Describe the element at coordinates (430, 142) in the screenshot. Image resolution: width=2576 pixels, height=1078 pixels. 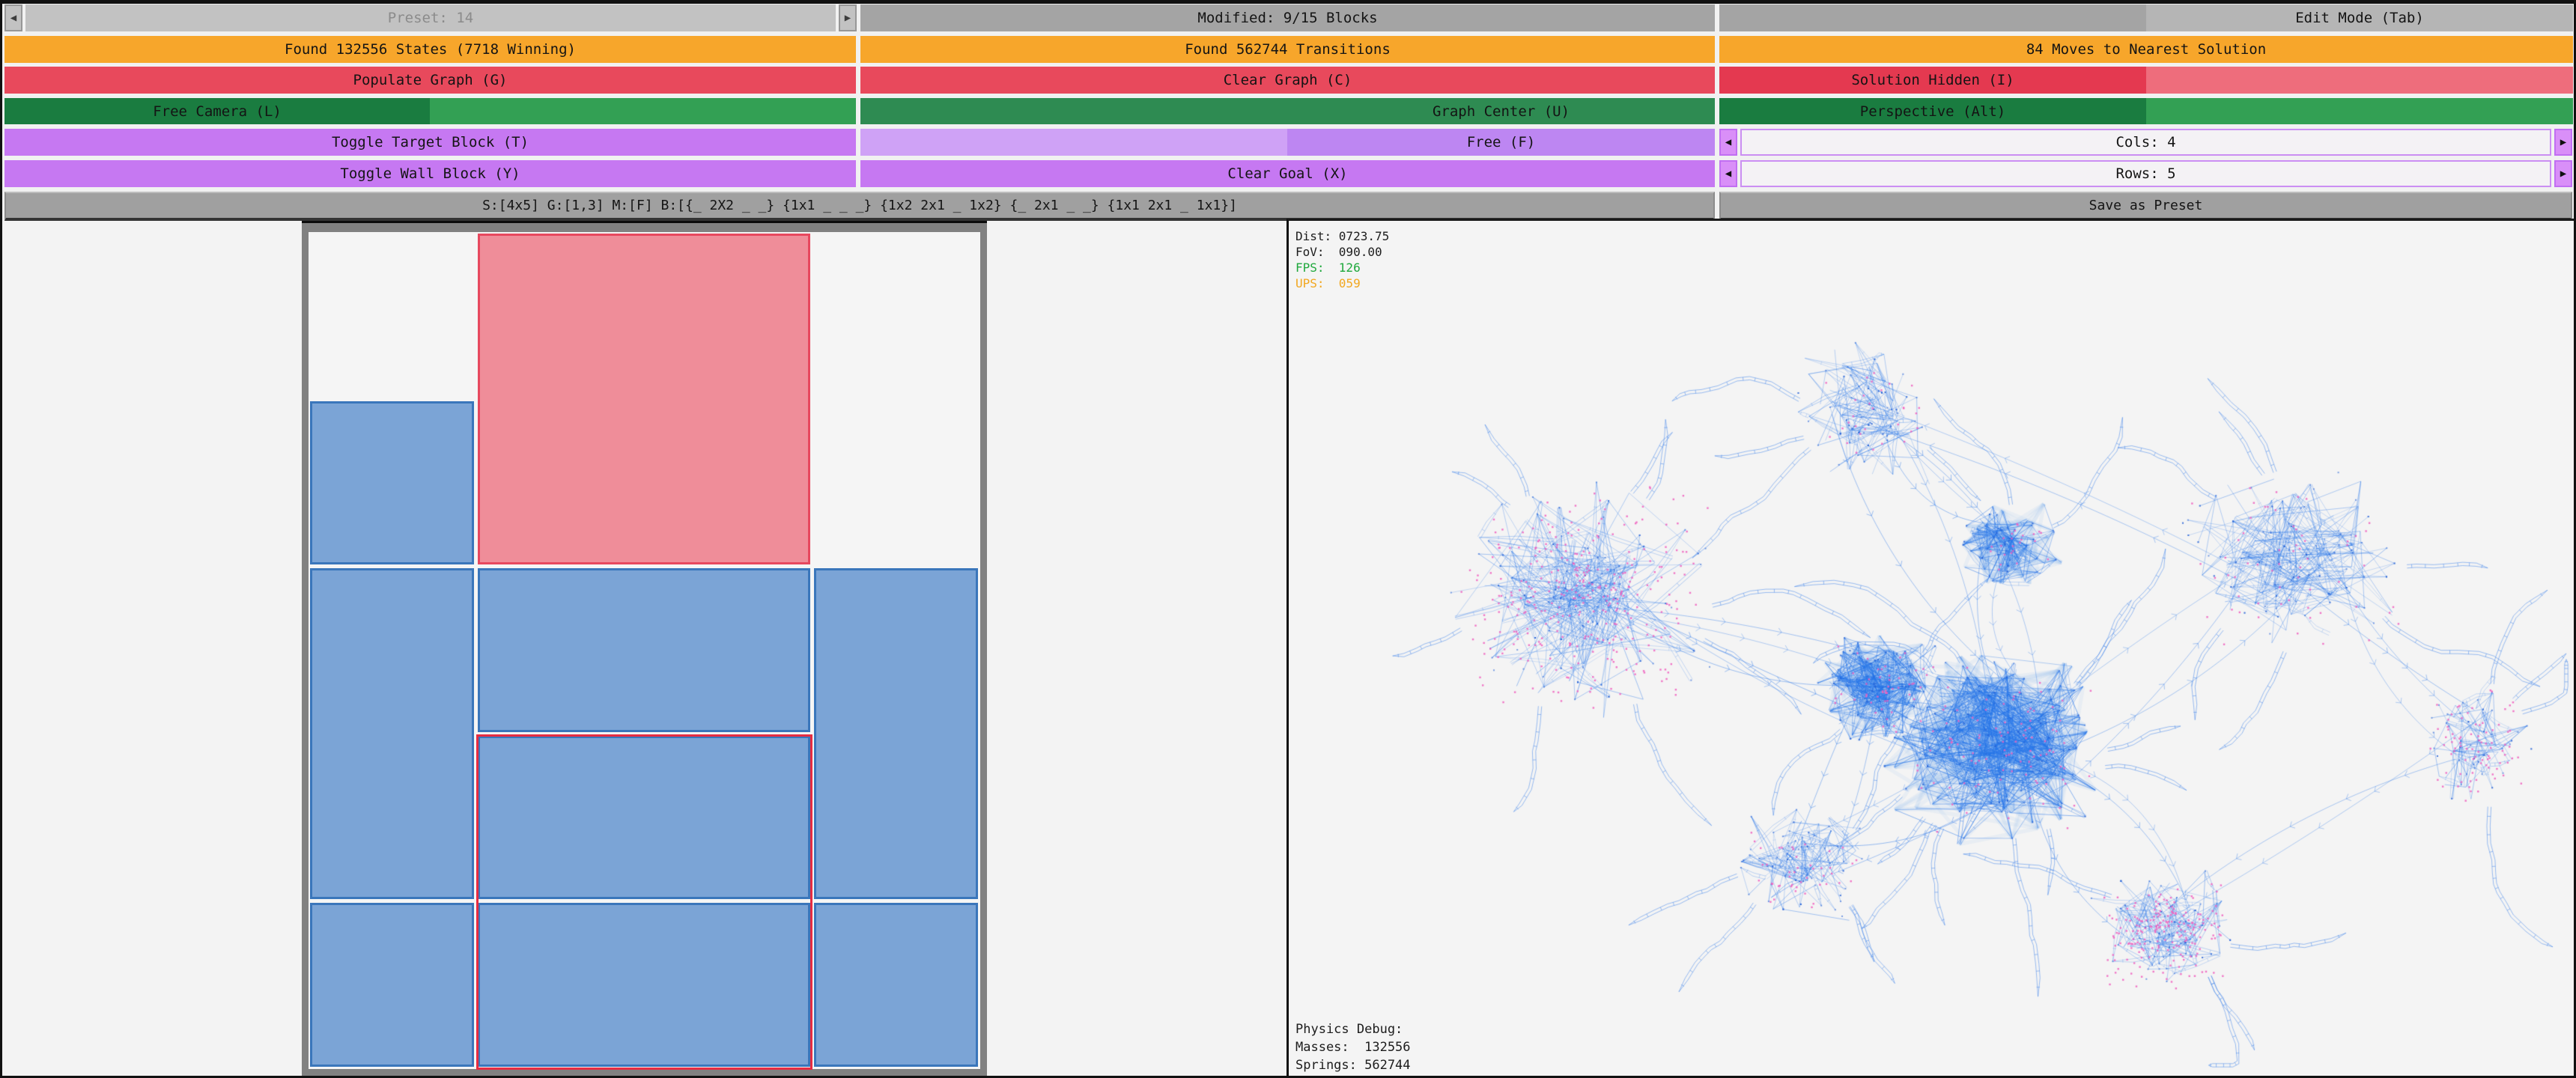
I see `toggle-target-block-button: Toggle Target Block (T)` at that location.